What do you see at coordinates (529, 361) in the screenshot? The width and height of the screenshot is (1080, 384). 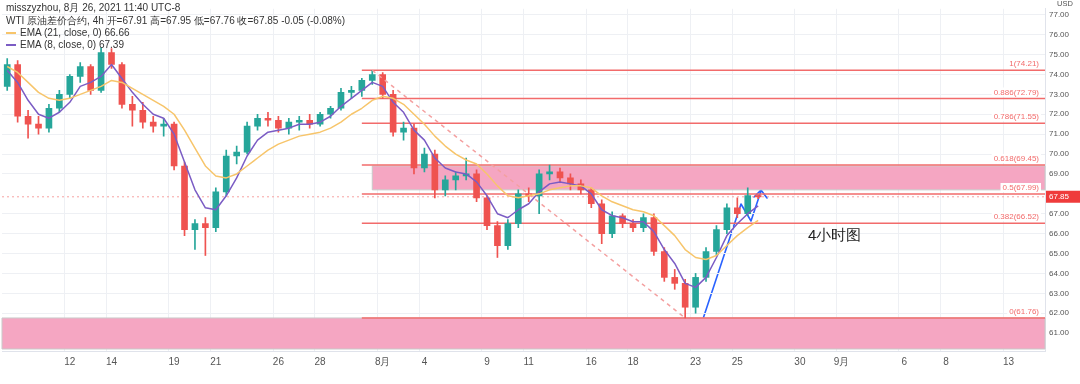 I see `x-tick-label: 11` at bounding box center [529, 361].